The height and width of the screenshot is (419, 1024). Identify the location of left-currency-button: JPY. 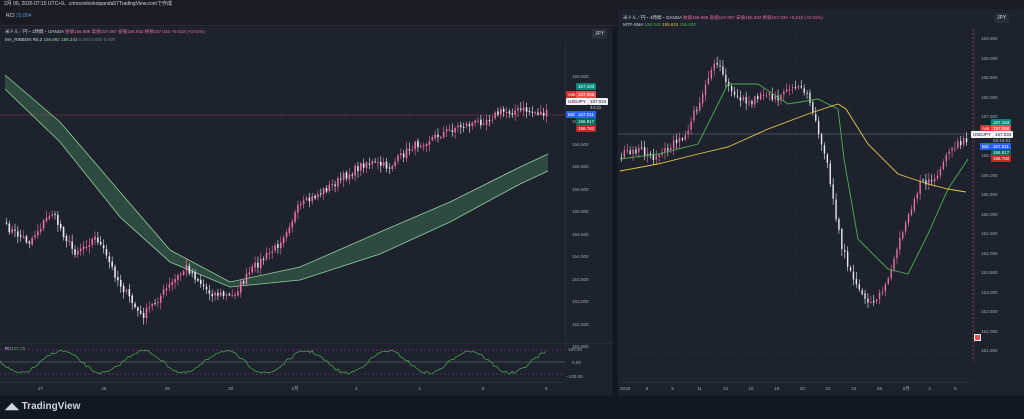
(600, 34).